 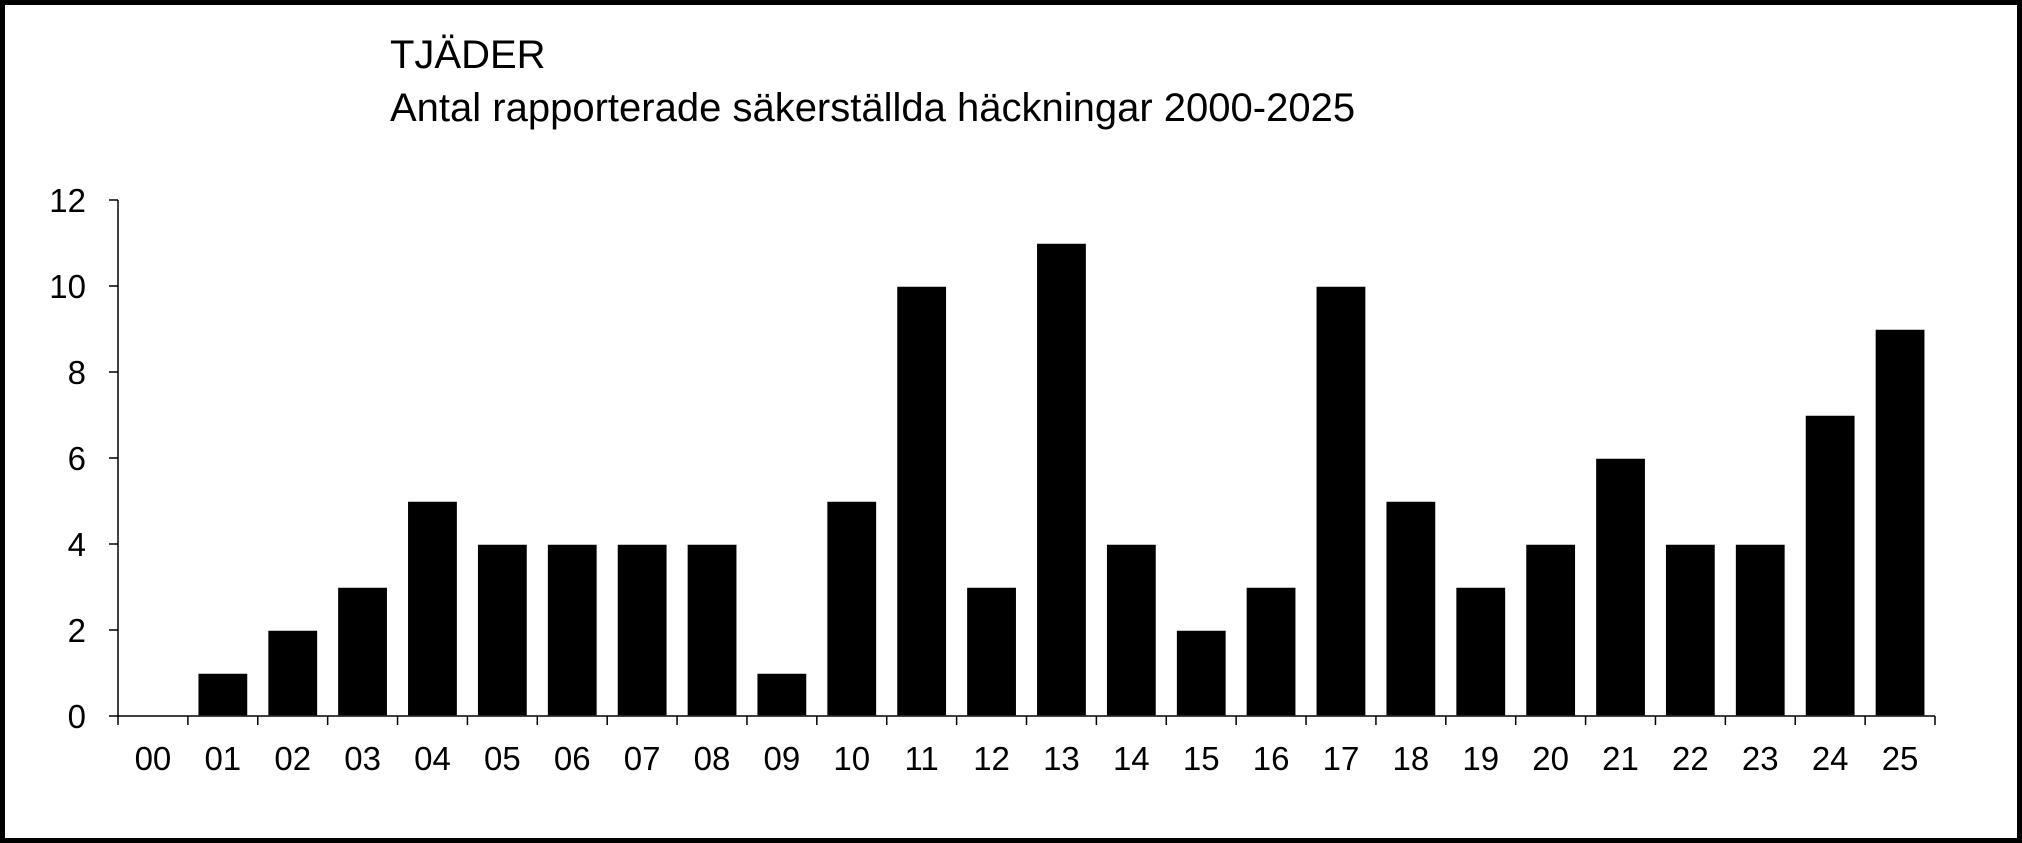 What do you see at coordinates (67, 200) in the screenshot?
I see `y-tick-label-12: 12` at bounding box center [67, 200].